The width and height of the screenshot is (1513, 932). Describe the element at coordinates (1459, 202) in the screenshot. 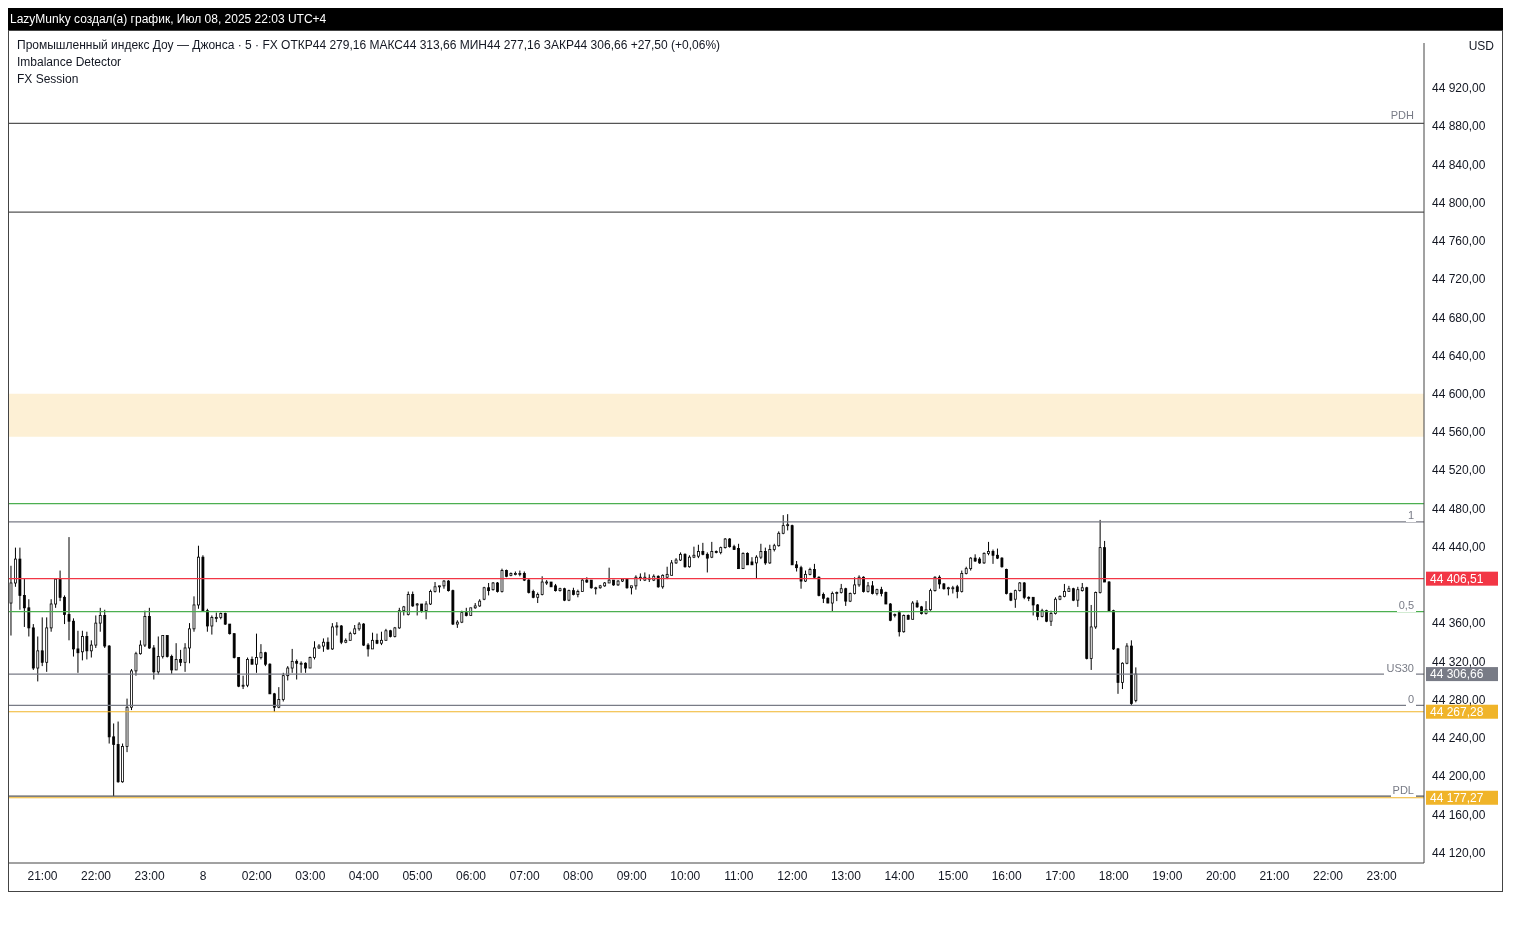

I see `y-tick-label: 44 800,00` at that location.